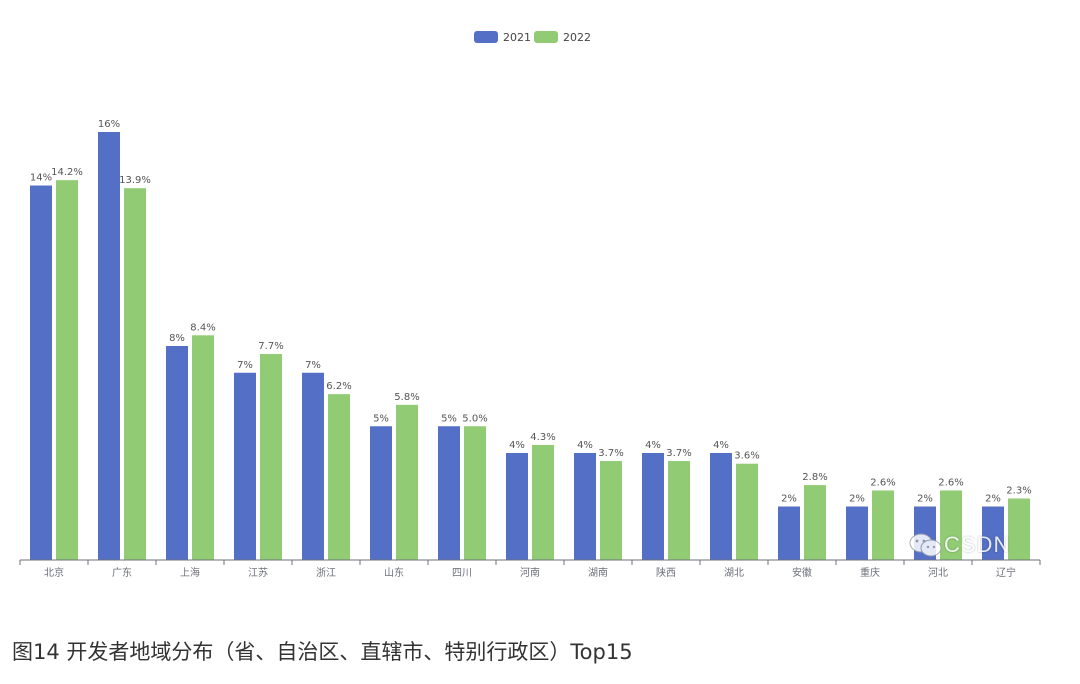 This screenshot has width=1080, height=684. Describe the element at coordinates (815, 522) in the screenshot. I see `bar-2022-安徽` at that location.